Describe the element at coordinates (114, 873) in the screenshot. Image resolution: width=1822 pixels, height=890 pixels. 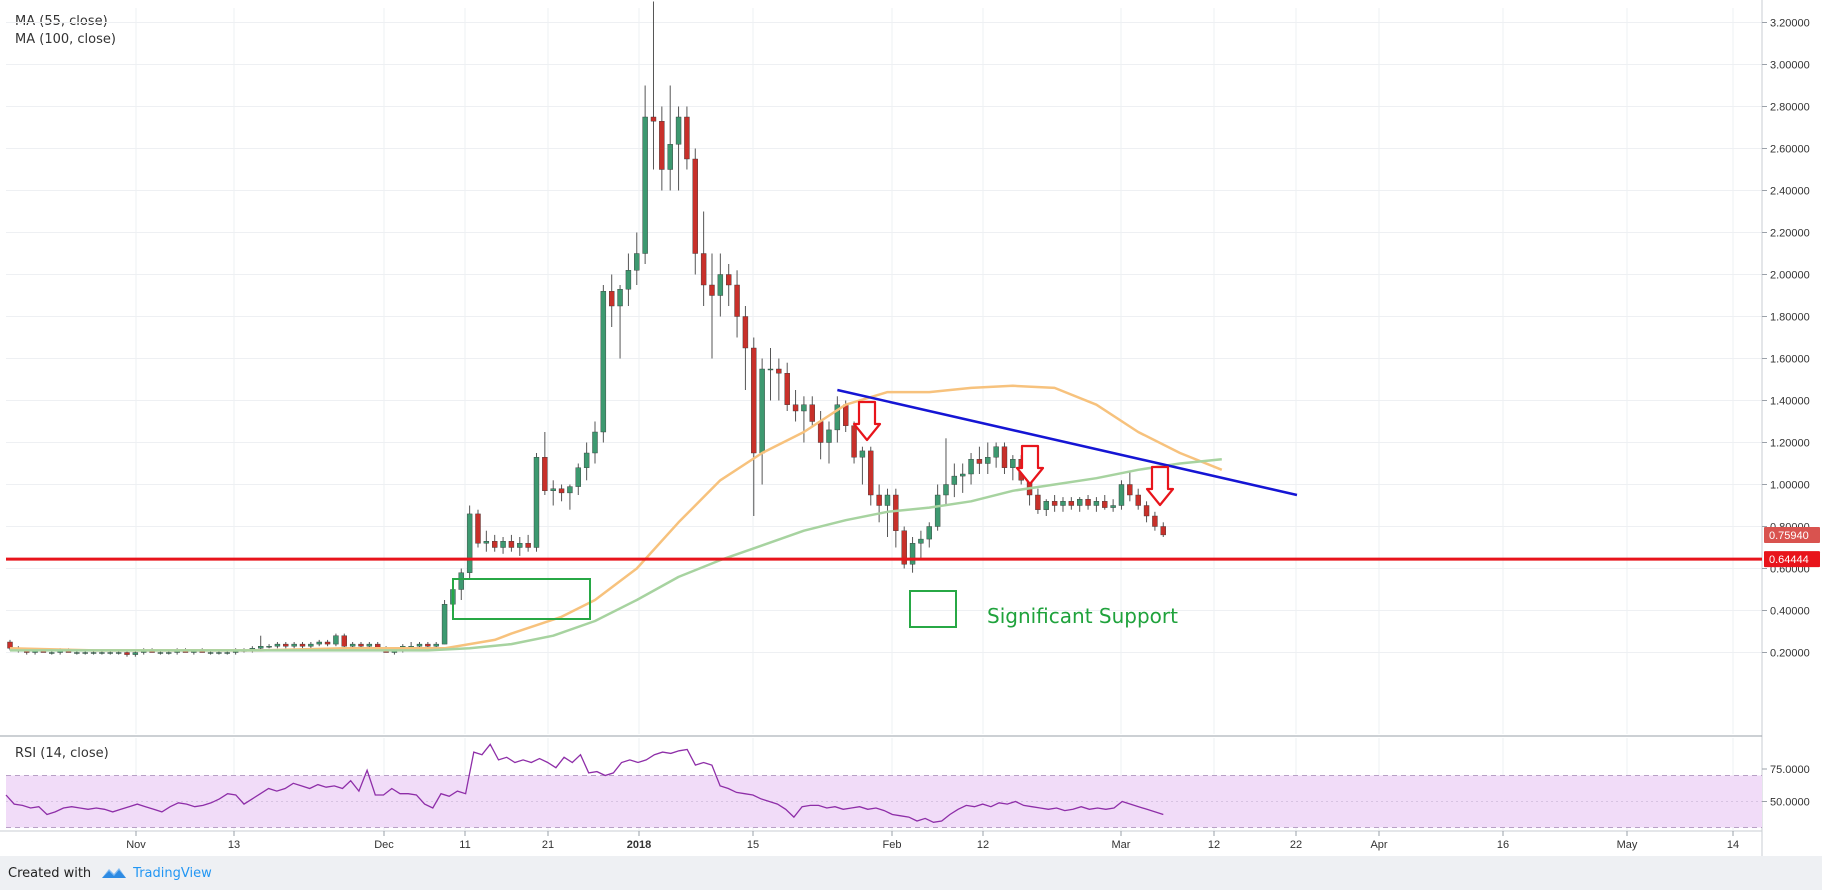
I see `tradingview-logo-icon` at that location.